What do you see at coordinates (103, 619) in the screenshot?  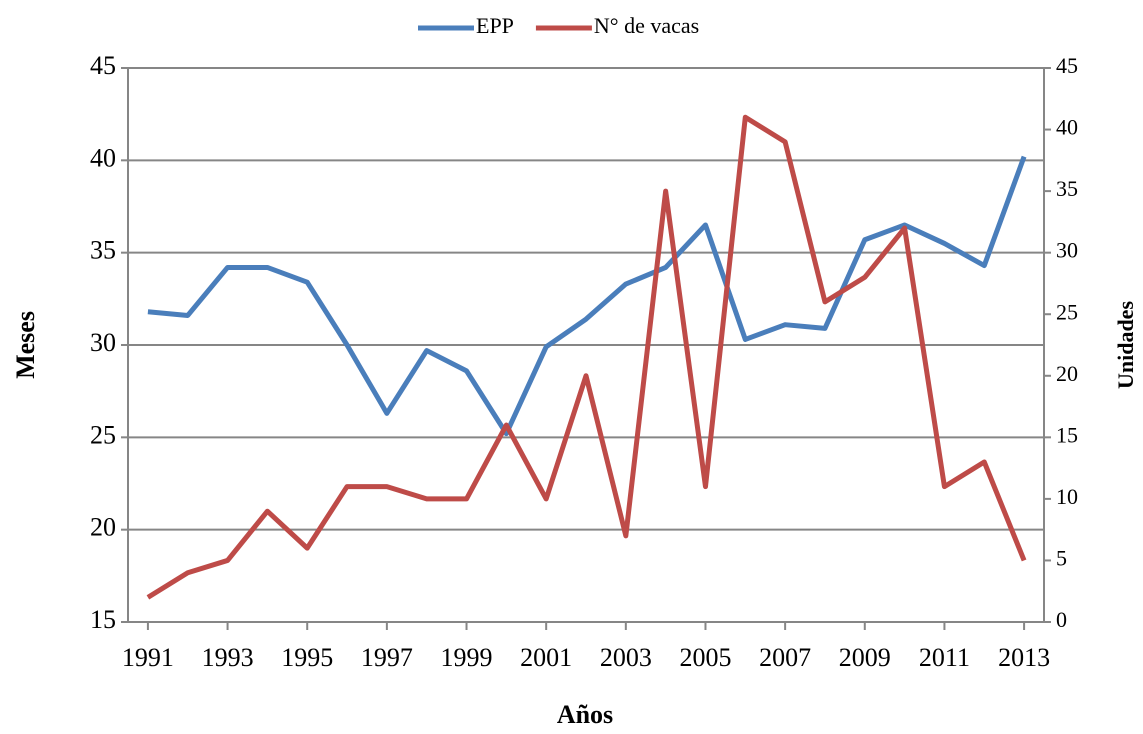 I see `y-tick-label: 15` at bounding box center [103, 619].